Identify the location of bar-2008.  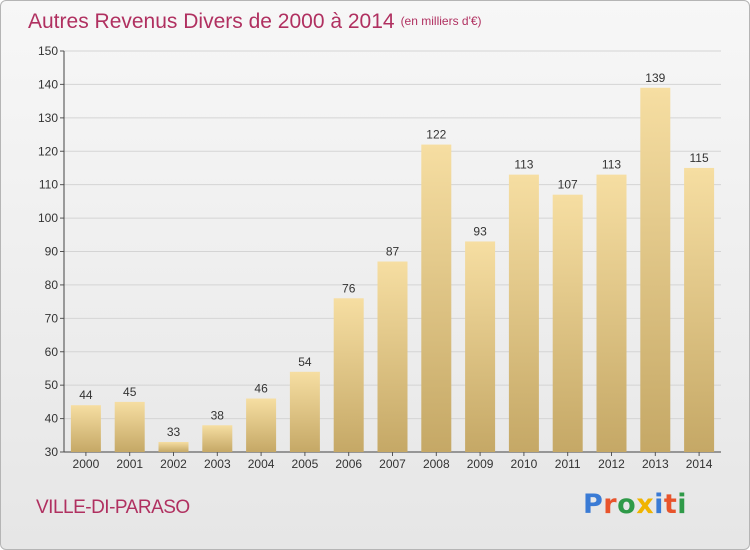
(436, 298).